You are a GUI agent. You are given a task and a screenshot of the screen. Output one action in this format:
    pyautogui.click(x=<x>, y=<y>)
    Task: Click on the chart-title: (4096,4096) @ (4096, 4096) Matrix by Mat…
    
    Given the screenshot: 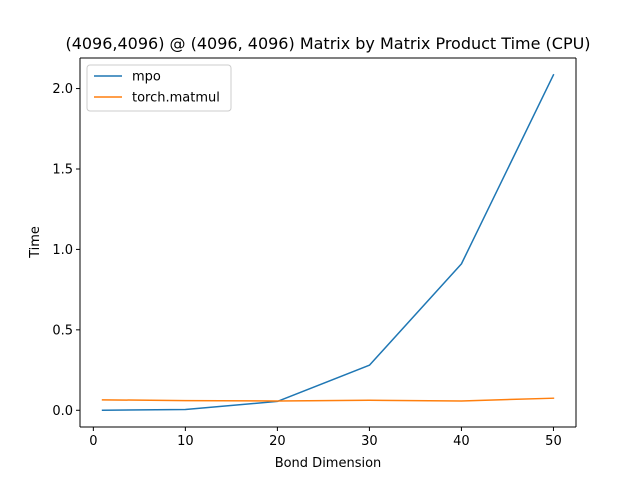 What is the action you would take?
    pyautogui.click(x=327, y=43)
    